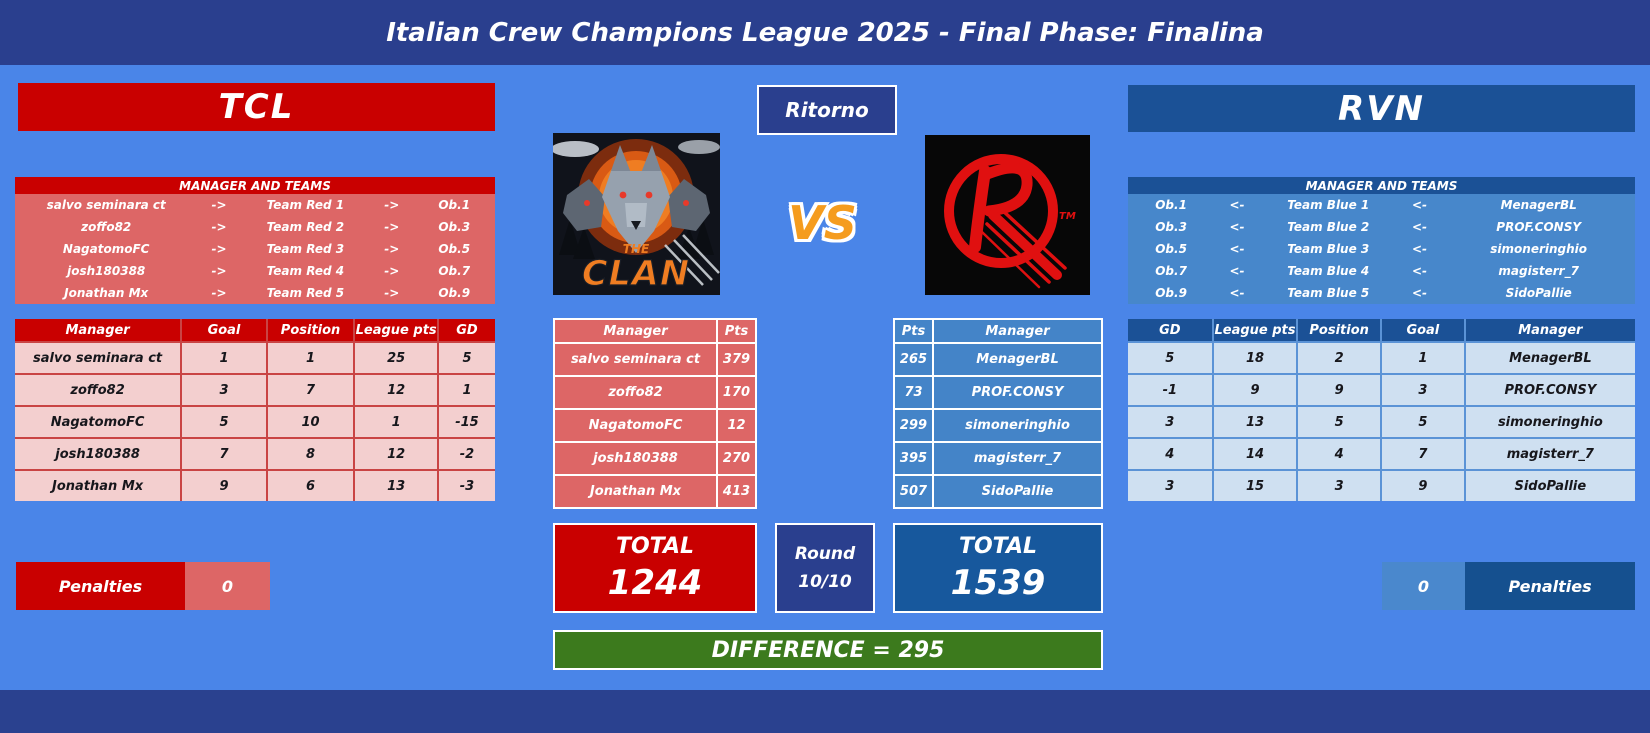 The height and width of the screenshot is (733, 1650). Describe the element at coordinates (1017, 392) in the screenshot. I see `manager-name: PROF.CONSY` at that location.